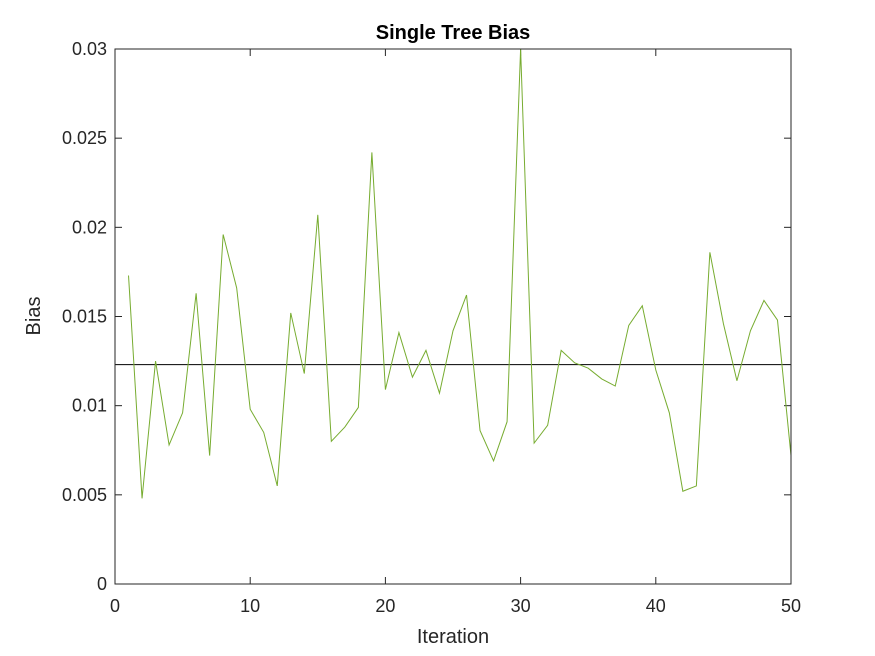  Describe the element at coordinates (89, 406) in the screenshot. I see `y-tick-label: 0.01` at that location.